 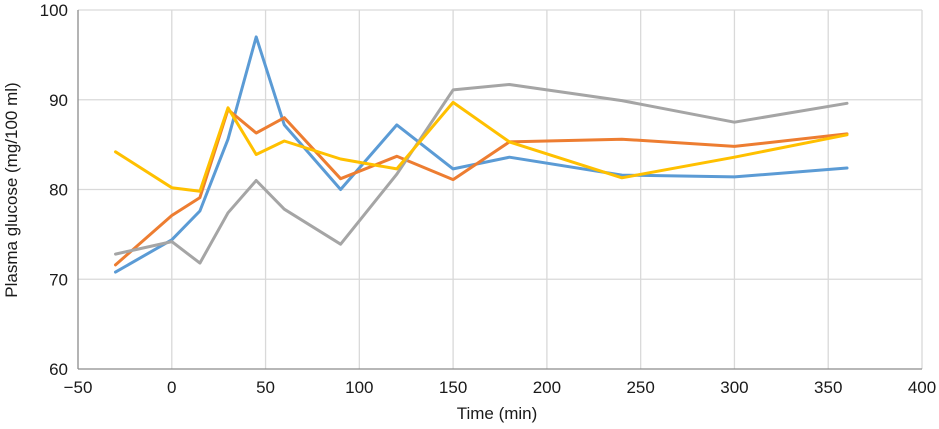 What do you see at coordinates (828, 387) in the screenshot?
I see `x-tick-label: 350` at bounding box center [828, 387].